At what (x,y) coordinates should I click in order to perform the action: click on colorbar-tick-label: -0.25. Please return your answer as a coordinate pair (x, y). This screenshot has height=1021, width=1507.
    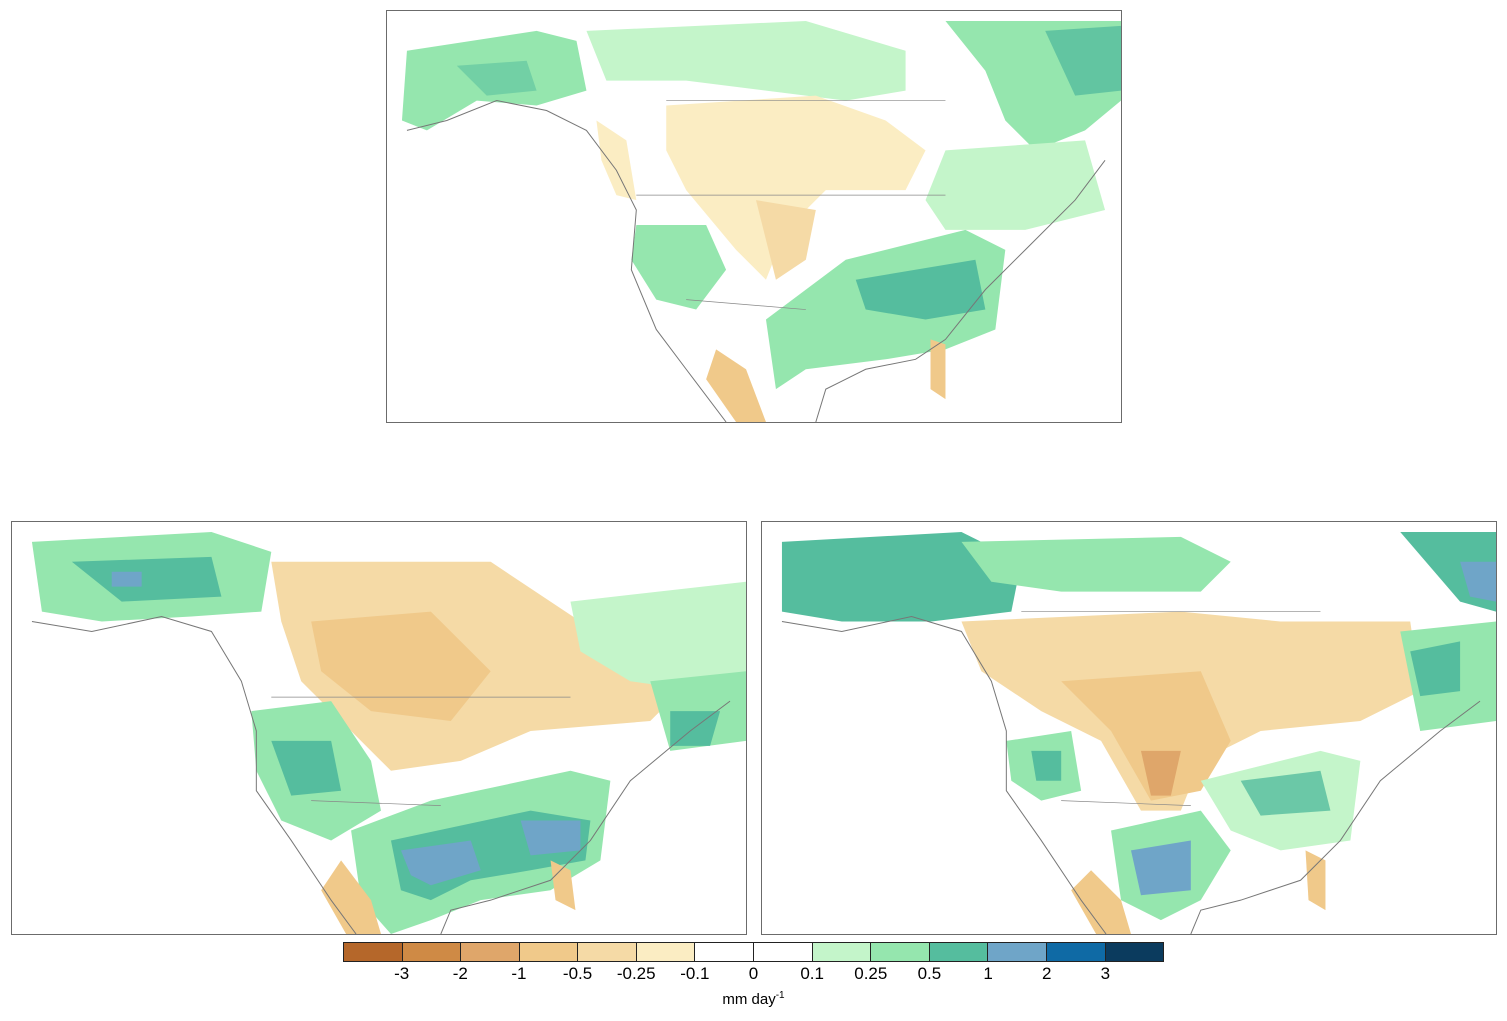
    Looking at the image, I should click on (636, 973).